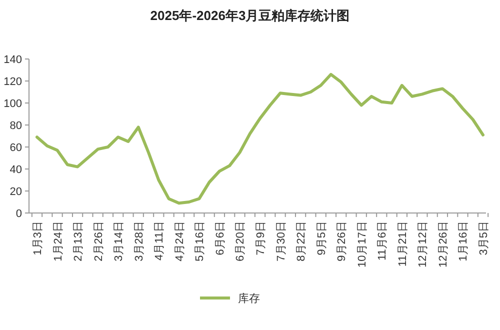 This screenshot has height=330, width=500. I want to click on x-tick-label: 1月16日, so click(464, 241).